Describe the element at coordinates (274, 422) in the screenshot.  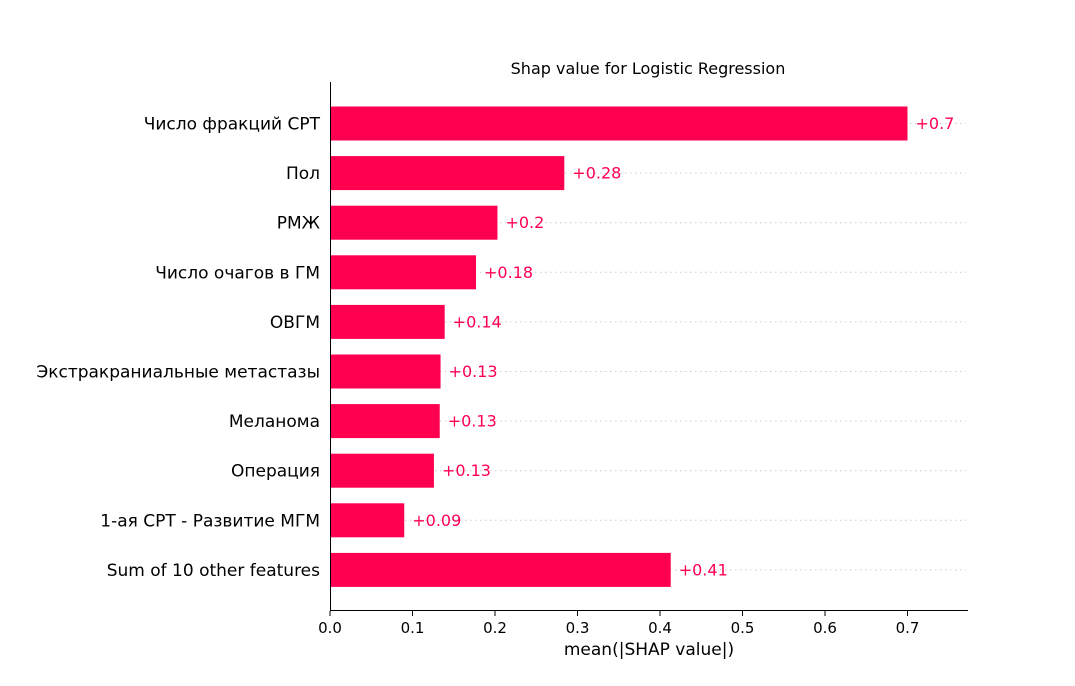
I see `category-label: Меланома` at that location.